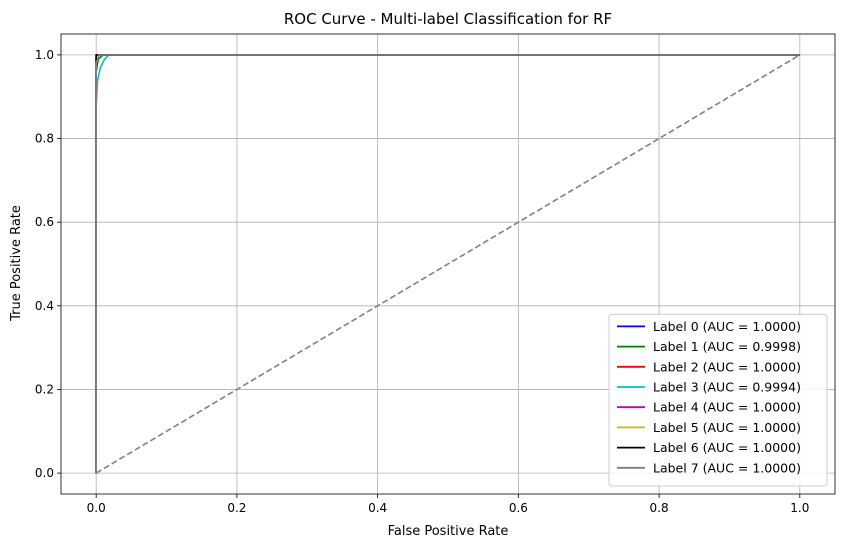  I want to click on x-tick-label: 0.2, so click(236, 508).